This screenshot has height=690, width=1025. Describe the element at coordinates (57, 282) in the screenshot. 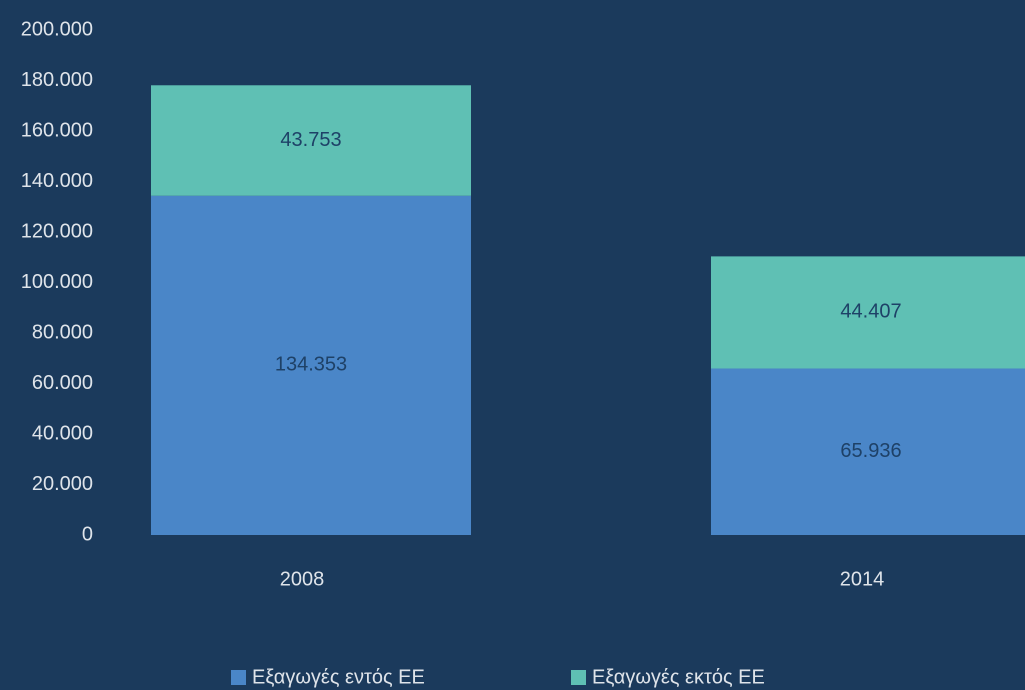

I see `y-tick-label: 100.000` at that location.